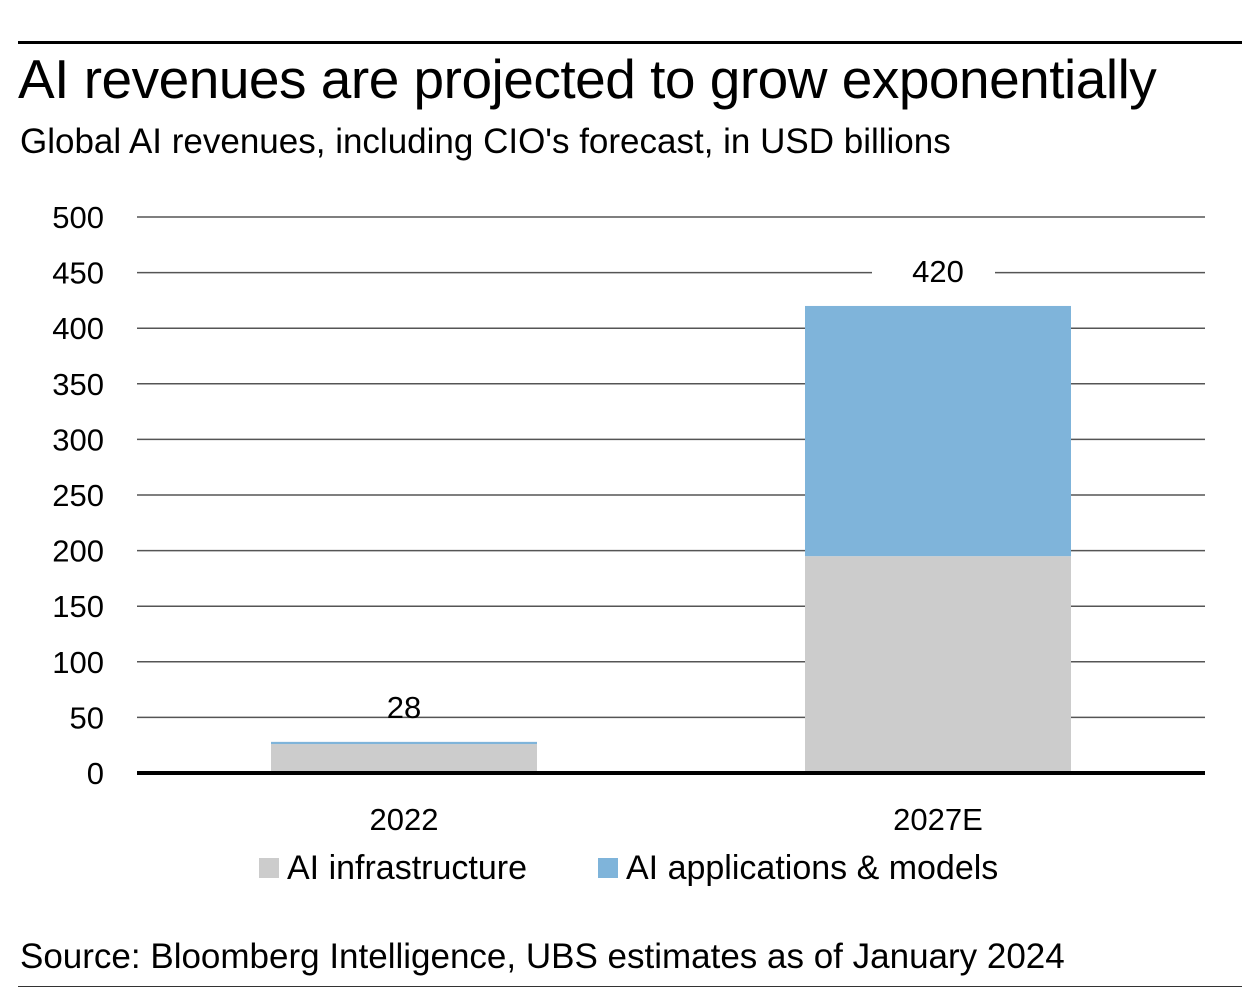  I want to click on bar-infrastructure-2027e, so click(938, 664).